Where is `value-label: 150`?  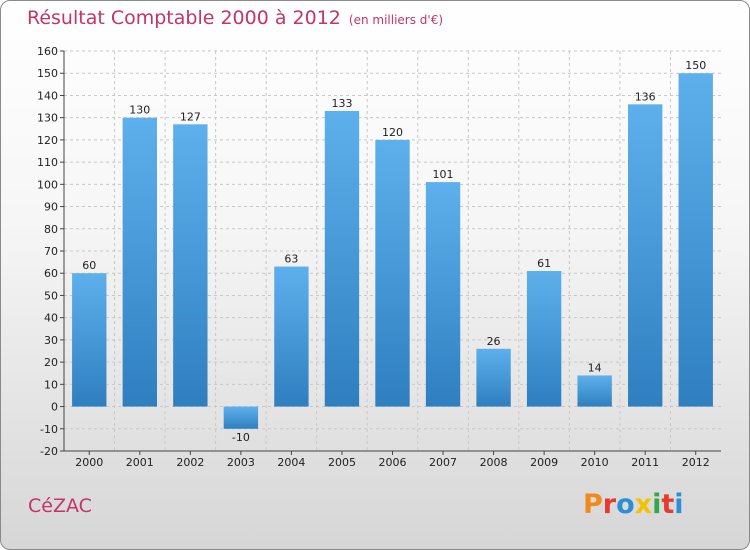 value-label: 150 is located at coordinates (695, 65).